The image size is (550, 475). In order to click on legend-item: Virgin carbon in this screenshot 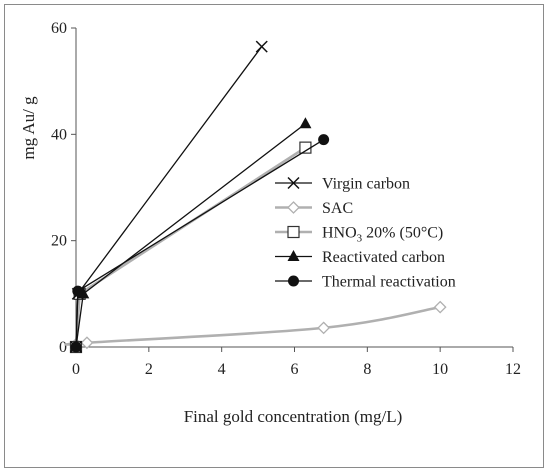, I will do `click(342, 184)`.